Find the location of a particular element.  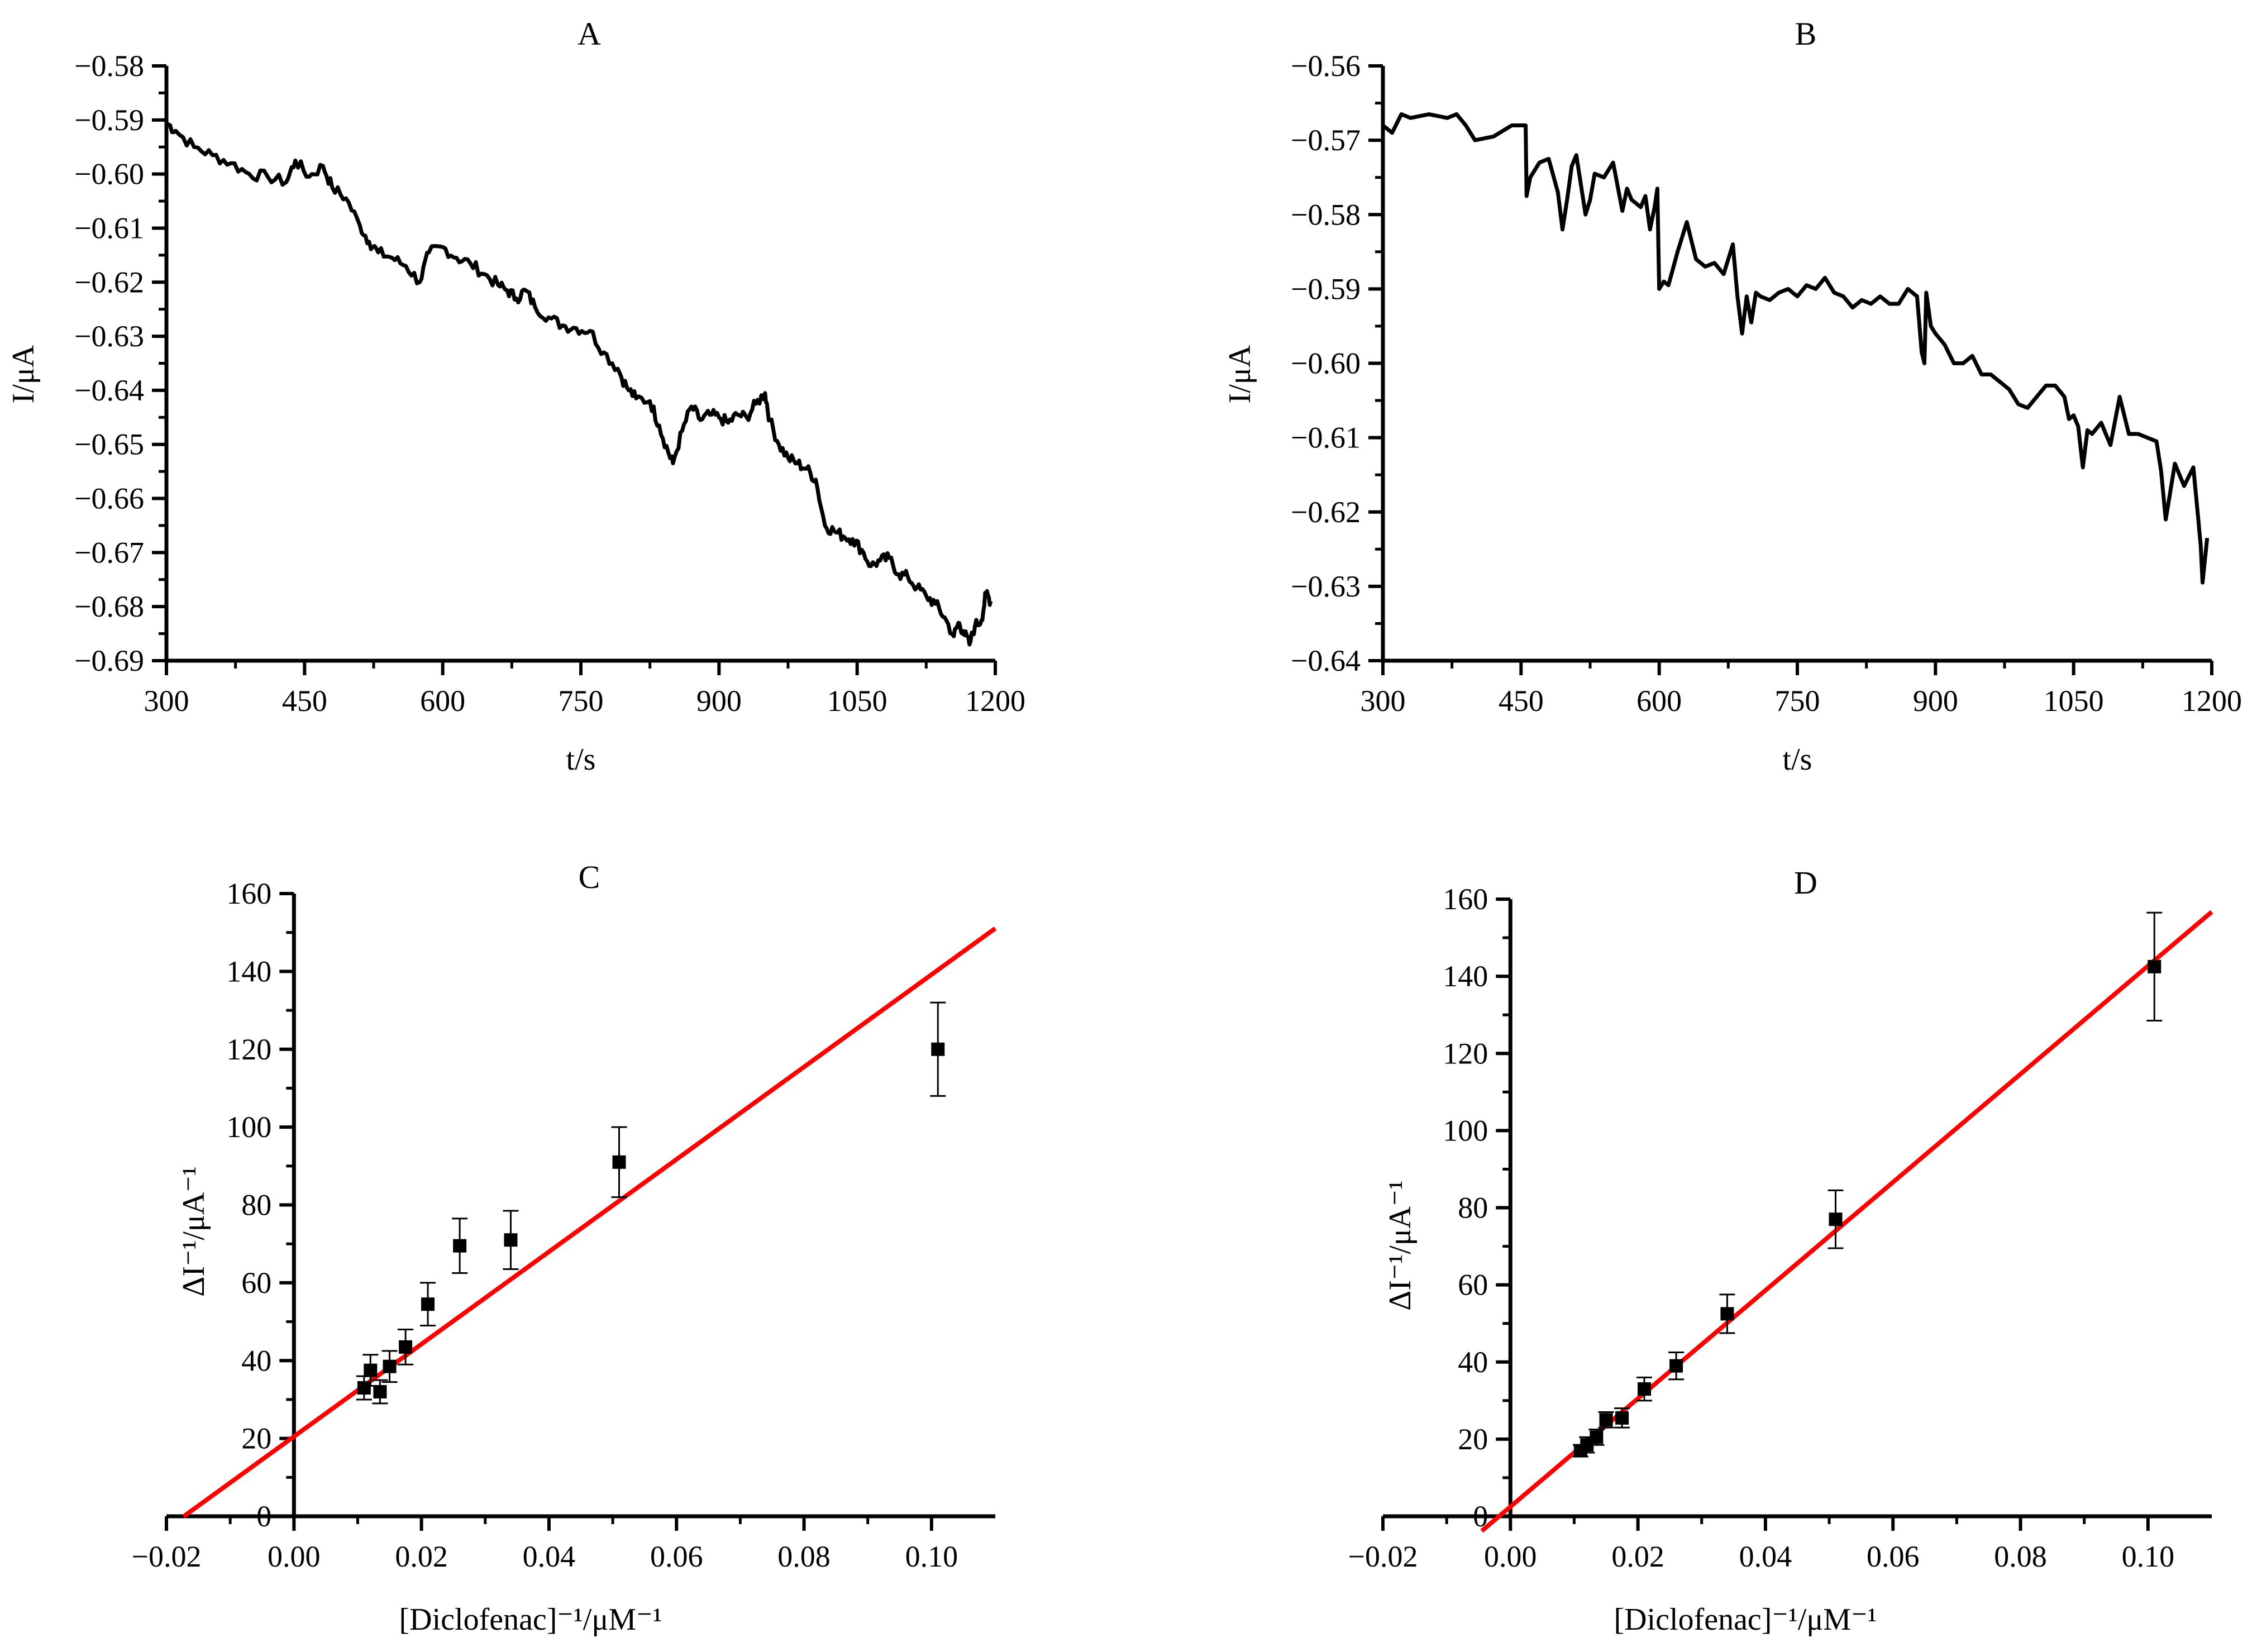

panel-a-x-tick-label: 900 is located at coordinates (719, 701).